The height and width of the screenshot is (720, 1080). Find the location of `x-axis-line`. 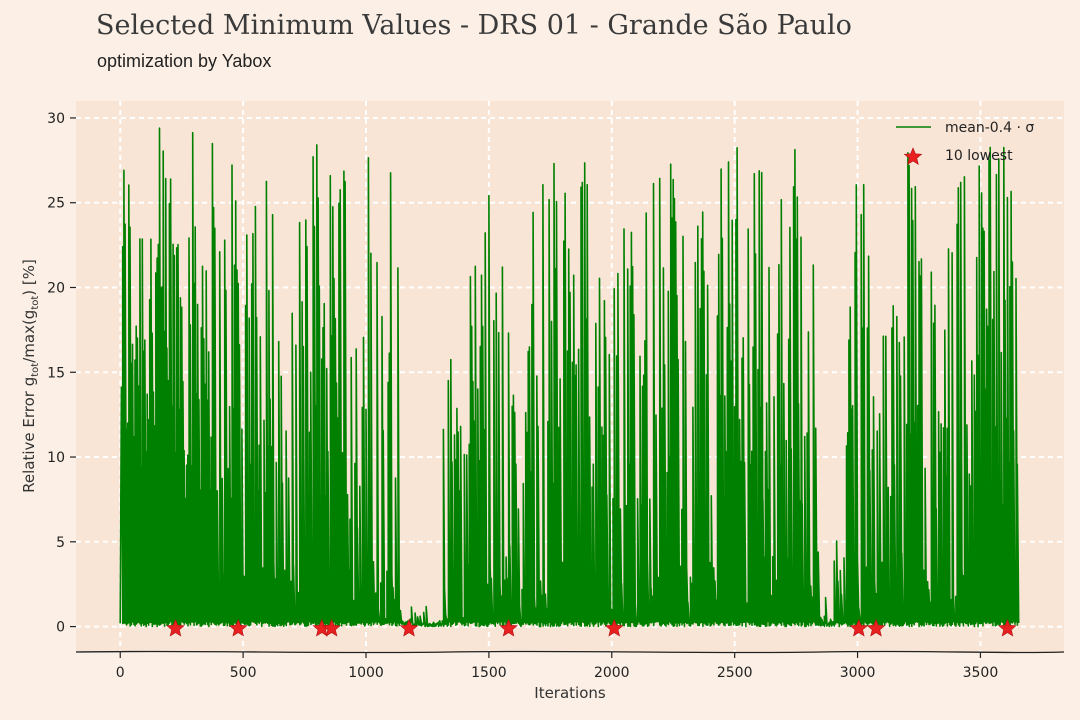

x-axis-line is located at coordinates (570, 652).